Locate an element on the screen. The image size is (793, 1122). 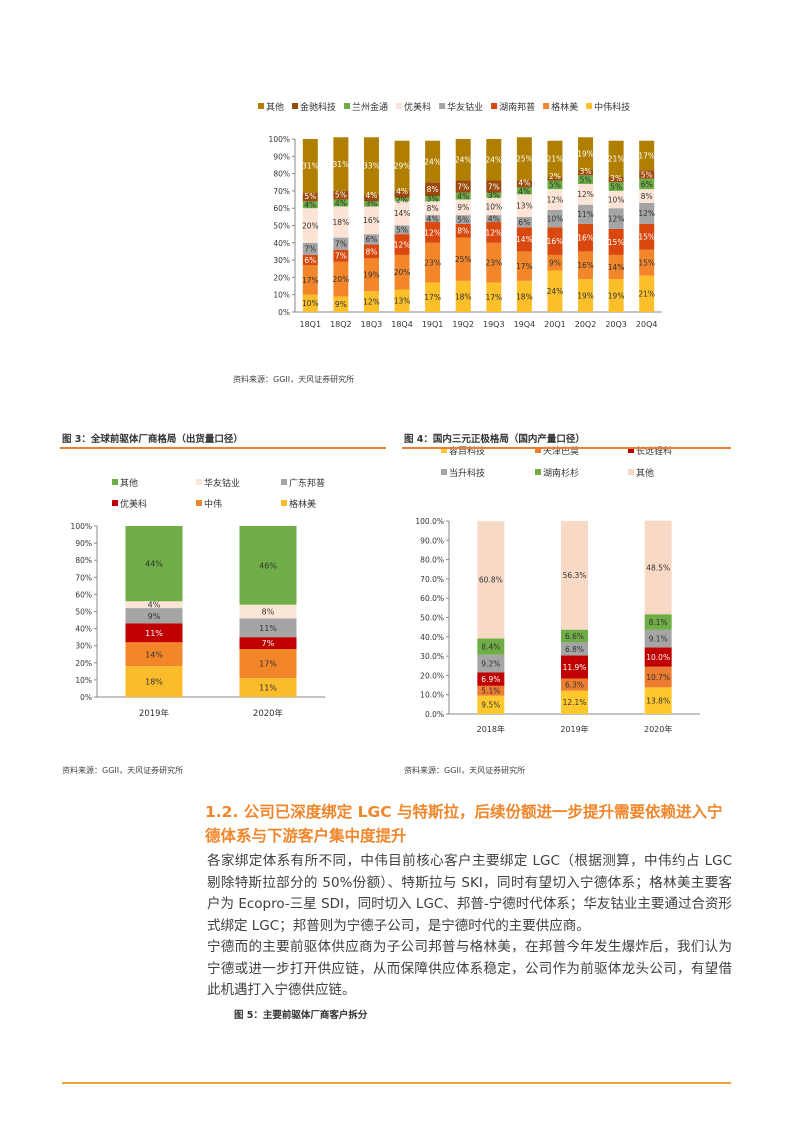
fig5-caption: 图 5：主要前驱体厂商客户拆分 is located at coordinates (301, 1015).